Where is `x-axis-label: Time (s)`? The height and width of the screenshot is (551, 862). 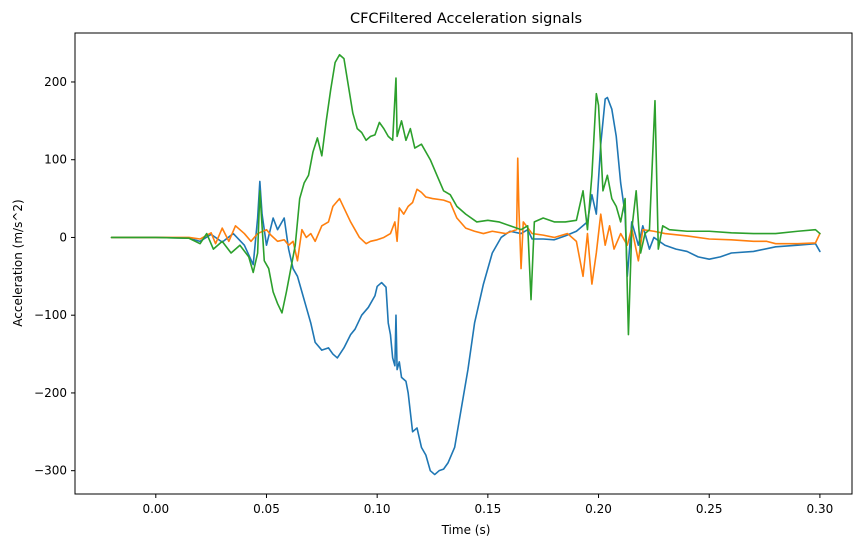
x-axis-label: Time (s) is located at coordinates (466, 530).